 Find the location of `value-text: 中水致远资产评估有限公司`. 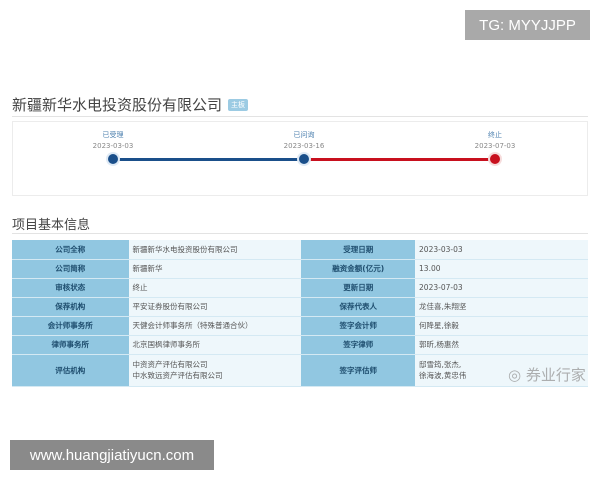

value-text: 中水致远资产评估有限公司 is located at coordinates (177, 375).